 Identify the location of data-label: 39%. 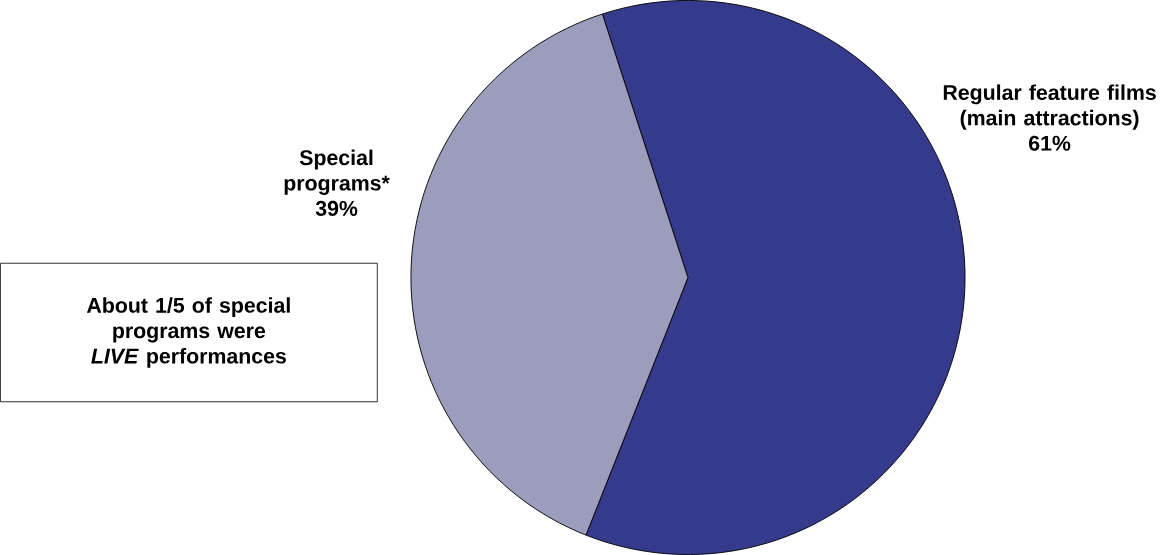
(336, 208).